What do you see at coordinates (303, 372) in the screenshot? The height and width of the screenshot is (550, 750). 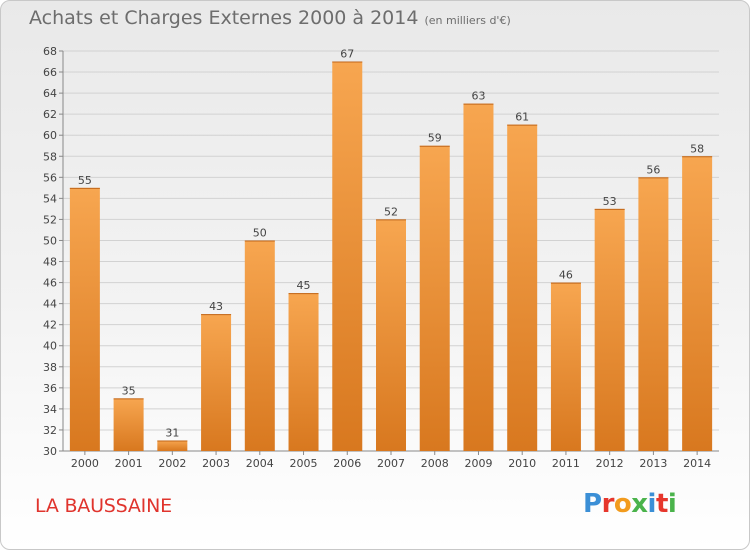 I see `bar-2005` at bounding box center [303, 372].